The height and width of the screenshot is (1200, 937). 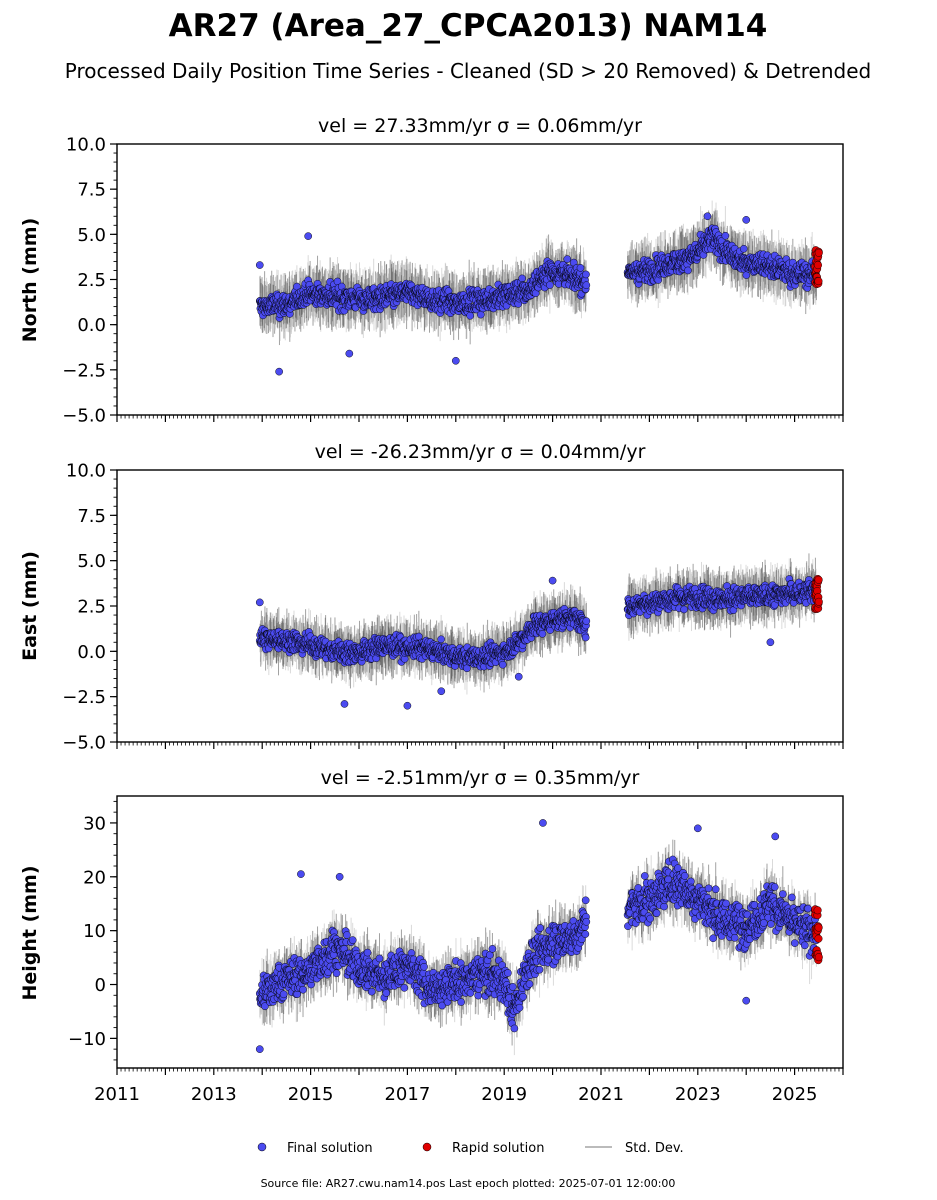 I want to click on east-panel-title: vel = -26.23mm/yr σ = 0.04mm/yr, so click(x=480, y=452).